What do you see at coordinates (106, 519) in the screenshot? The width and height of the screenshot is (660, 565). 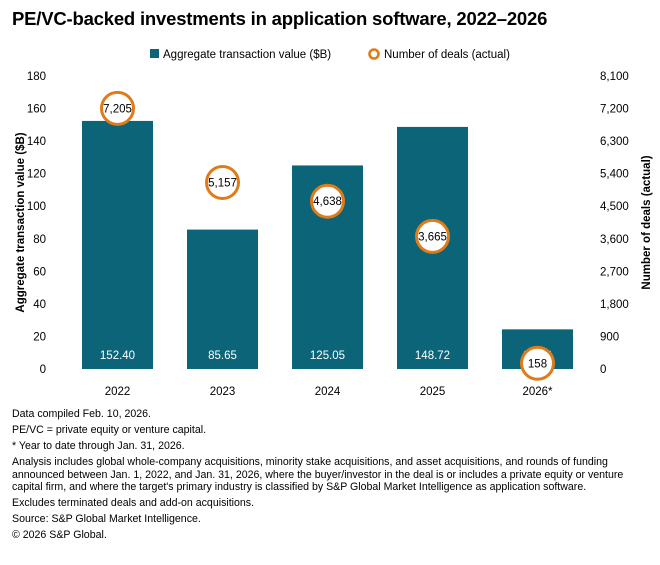 I see `note-source: Source: S&P Global Market Intelligence.` at bounding box center [106, 519].